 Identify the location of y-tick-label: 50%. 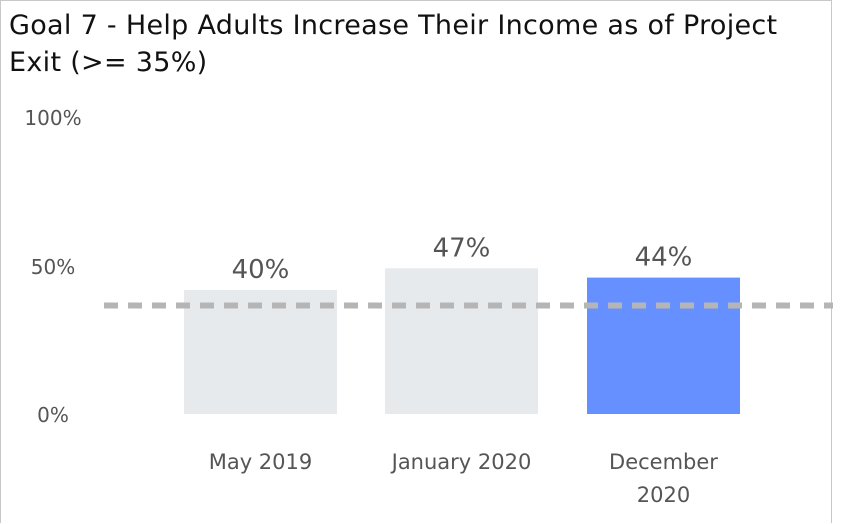
(53, 267).